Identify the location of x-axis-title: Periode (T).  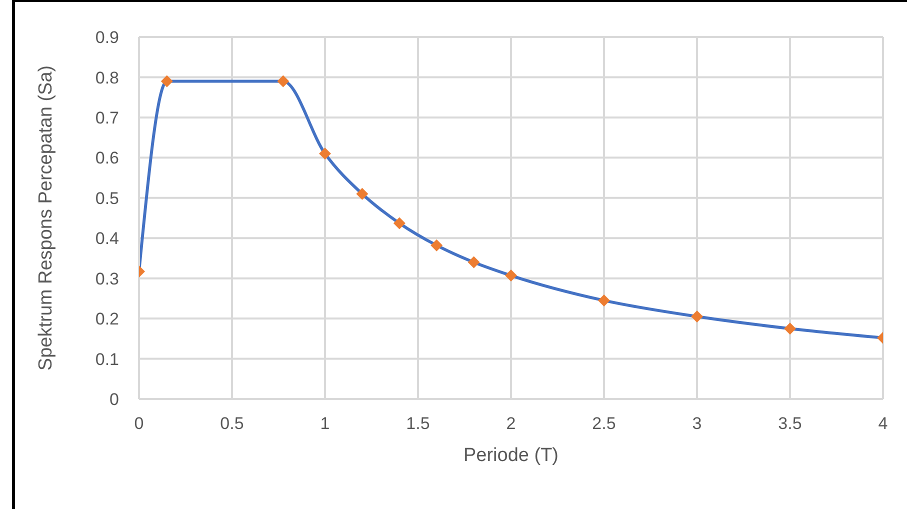
(511, 455).